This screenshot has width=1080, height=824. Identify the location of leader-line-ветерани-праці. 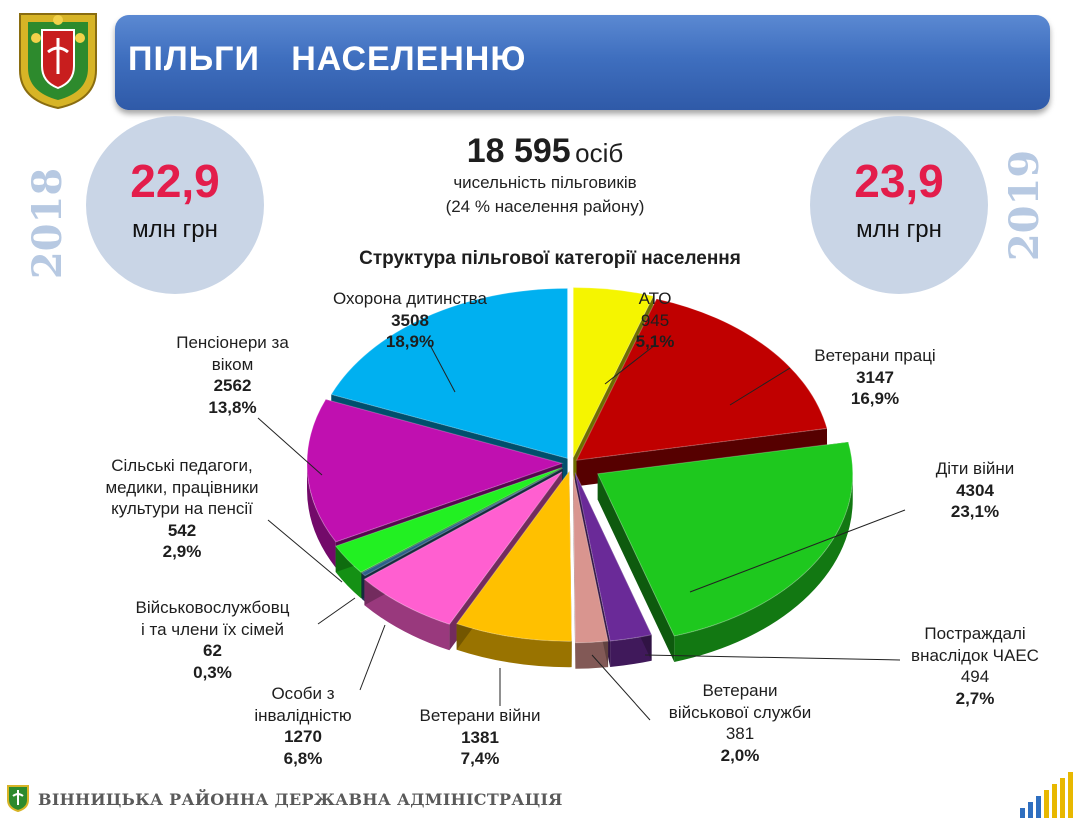
(760, 386).